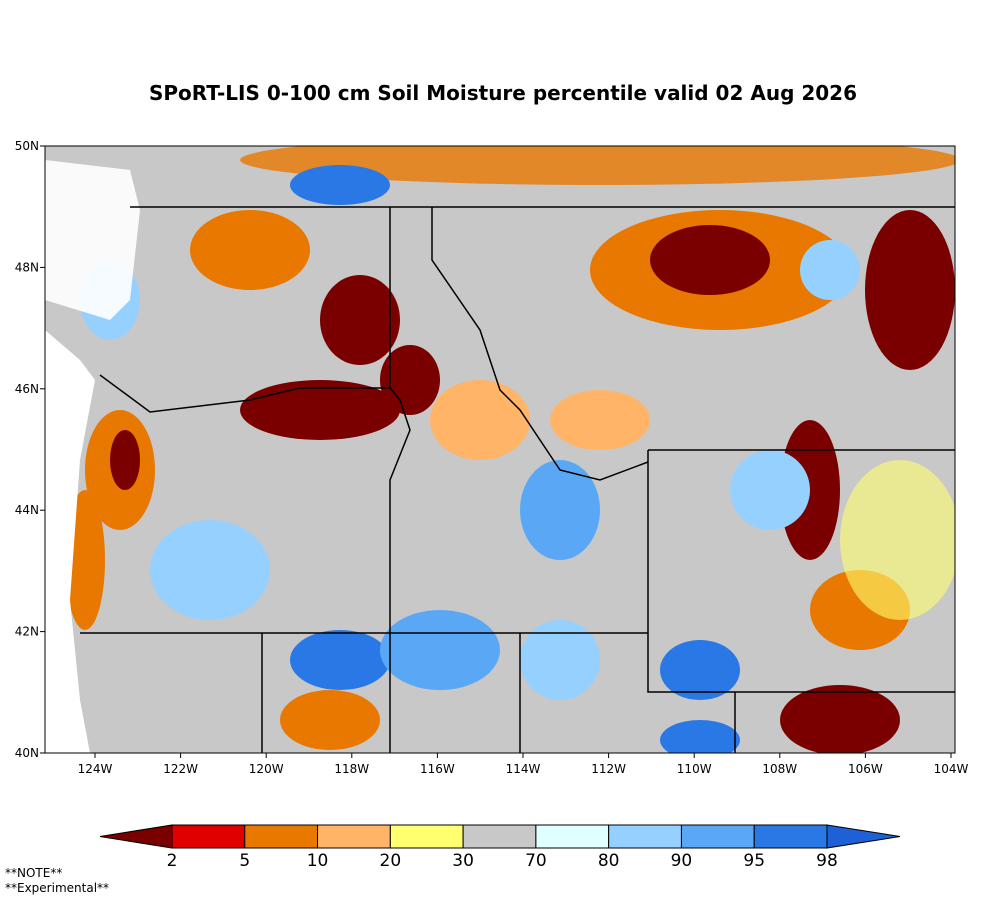 This screenshot has width=1000, height=904. What do you see at coordinates (27, 510) in the screenshot?
I see `lat-label: 44N` at bounding box center [27, 510].